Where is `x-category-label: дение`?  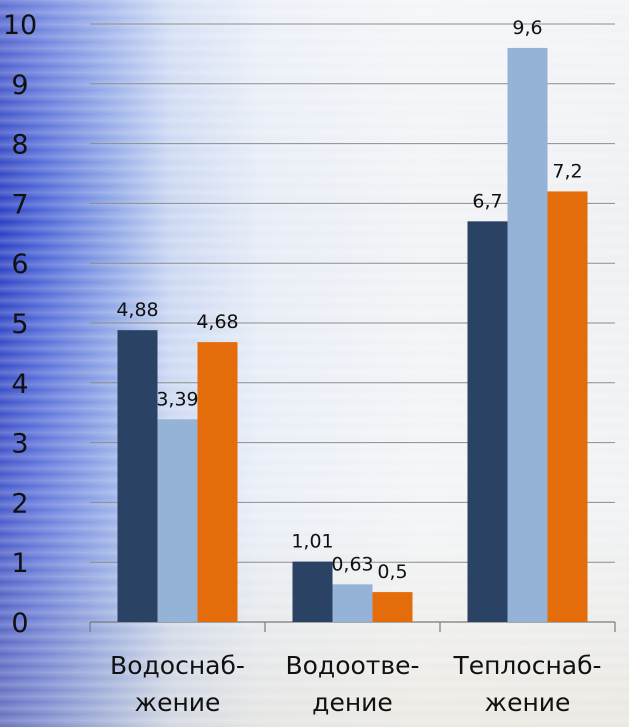 x-category-label: дение is located at coordinates (352, 702).